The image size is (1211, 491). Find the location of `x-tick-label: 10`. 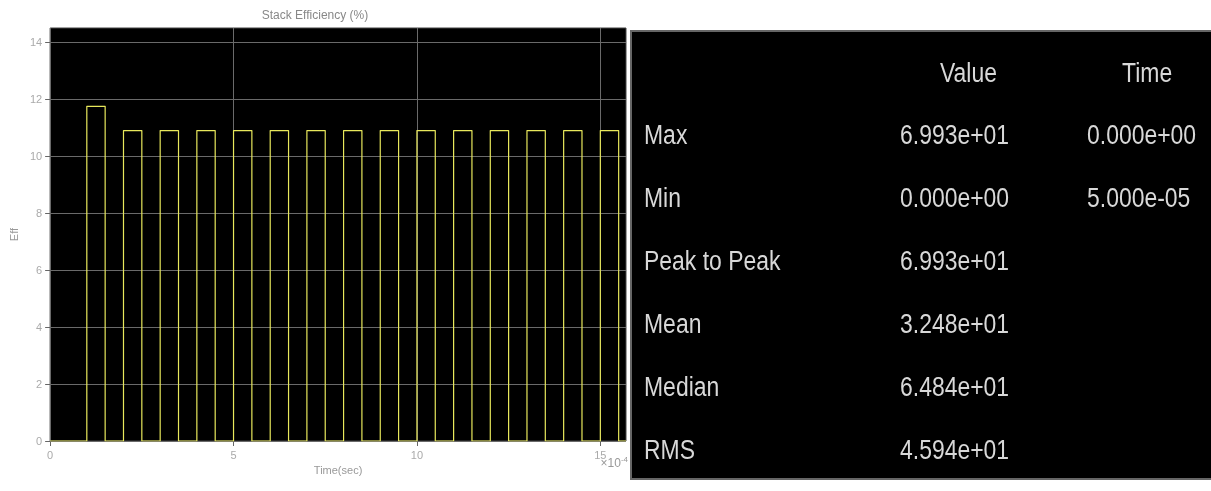

x-tick-label: 10 is located at coordinates (417, 454).